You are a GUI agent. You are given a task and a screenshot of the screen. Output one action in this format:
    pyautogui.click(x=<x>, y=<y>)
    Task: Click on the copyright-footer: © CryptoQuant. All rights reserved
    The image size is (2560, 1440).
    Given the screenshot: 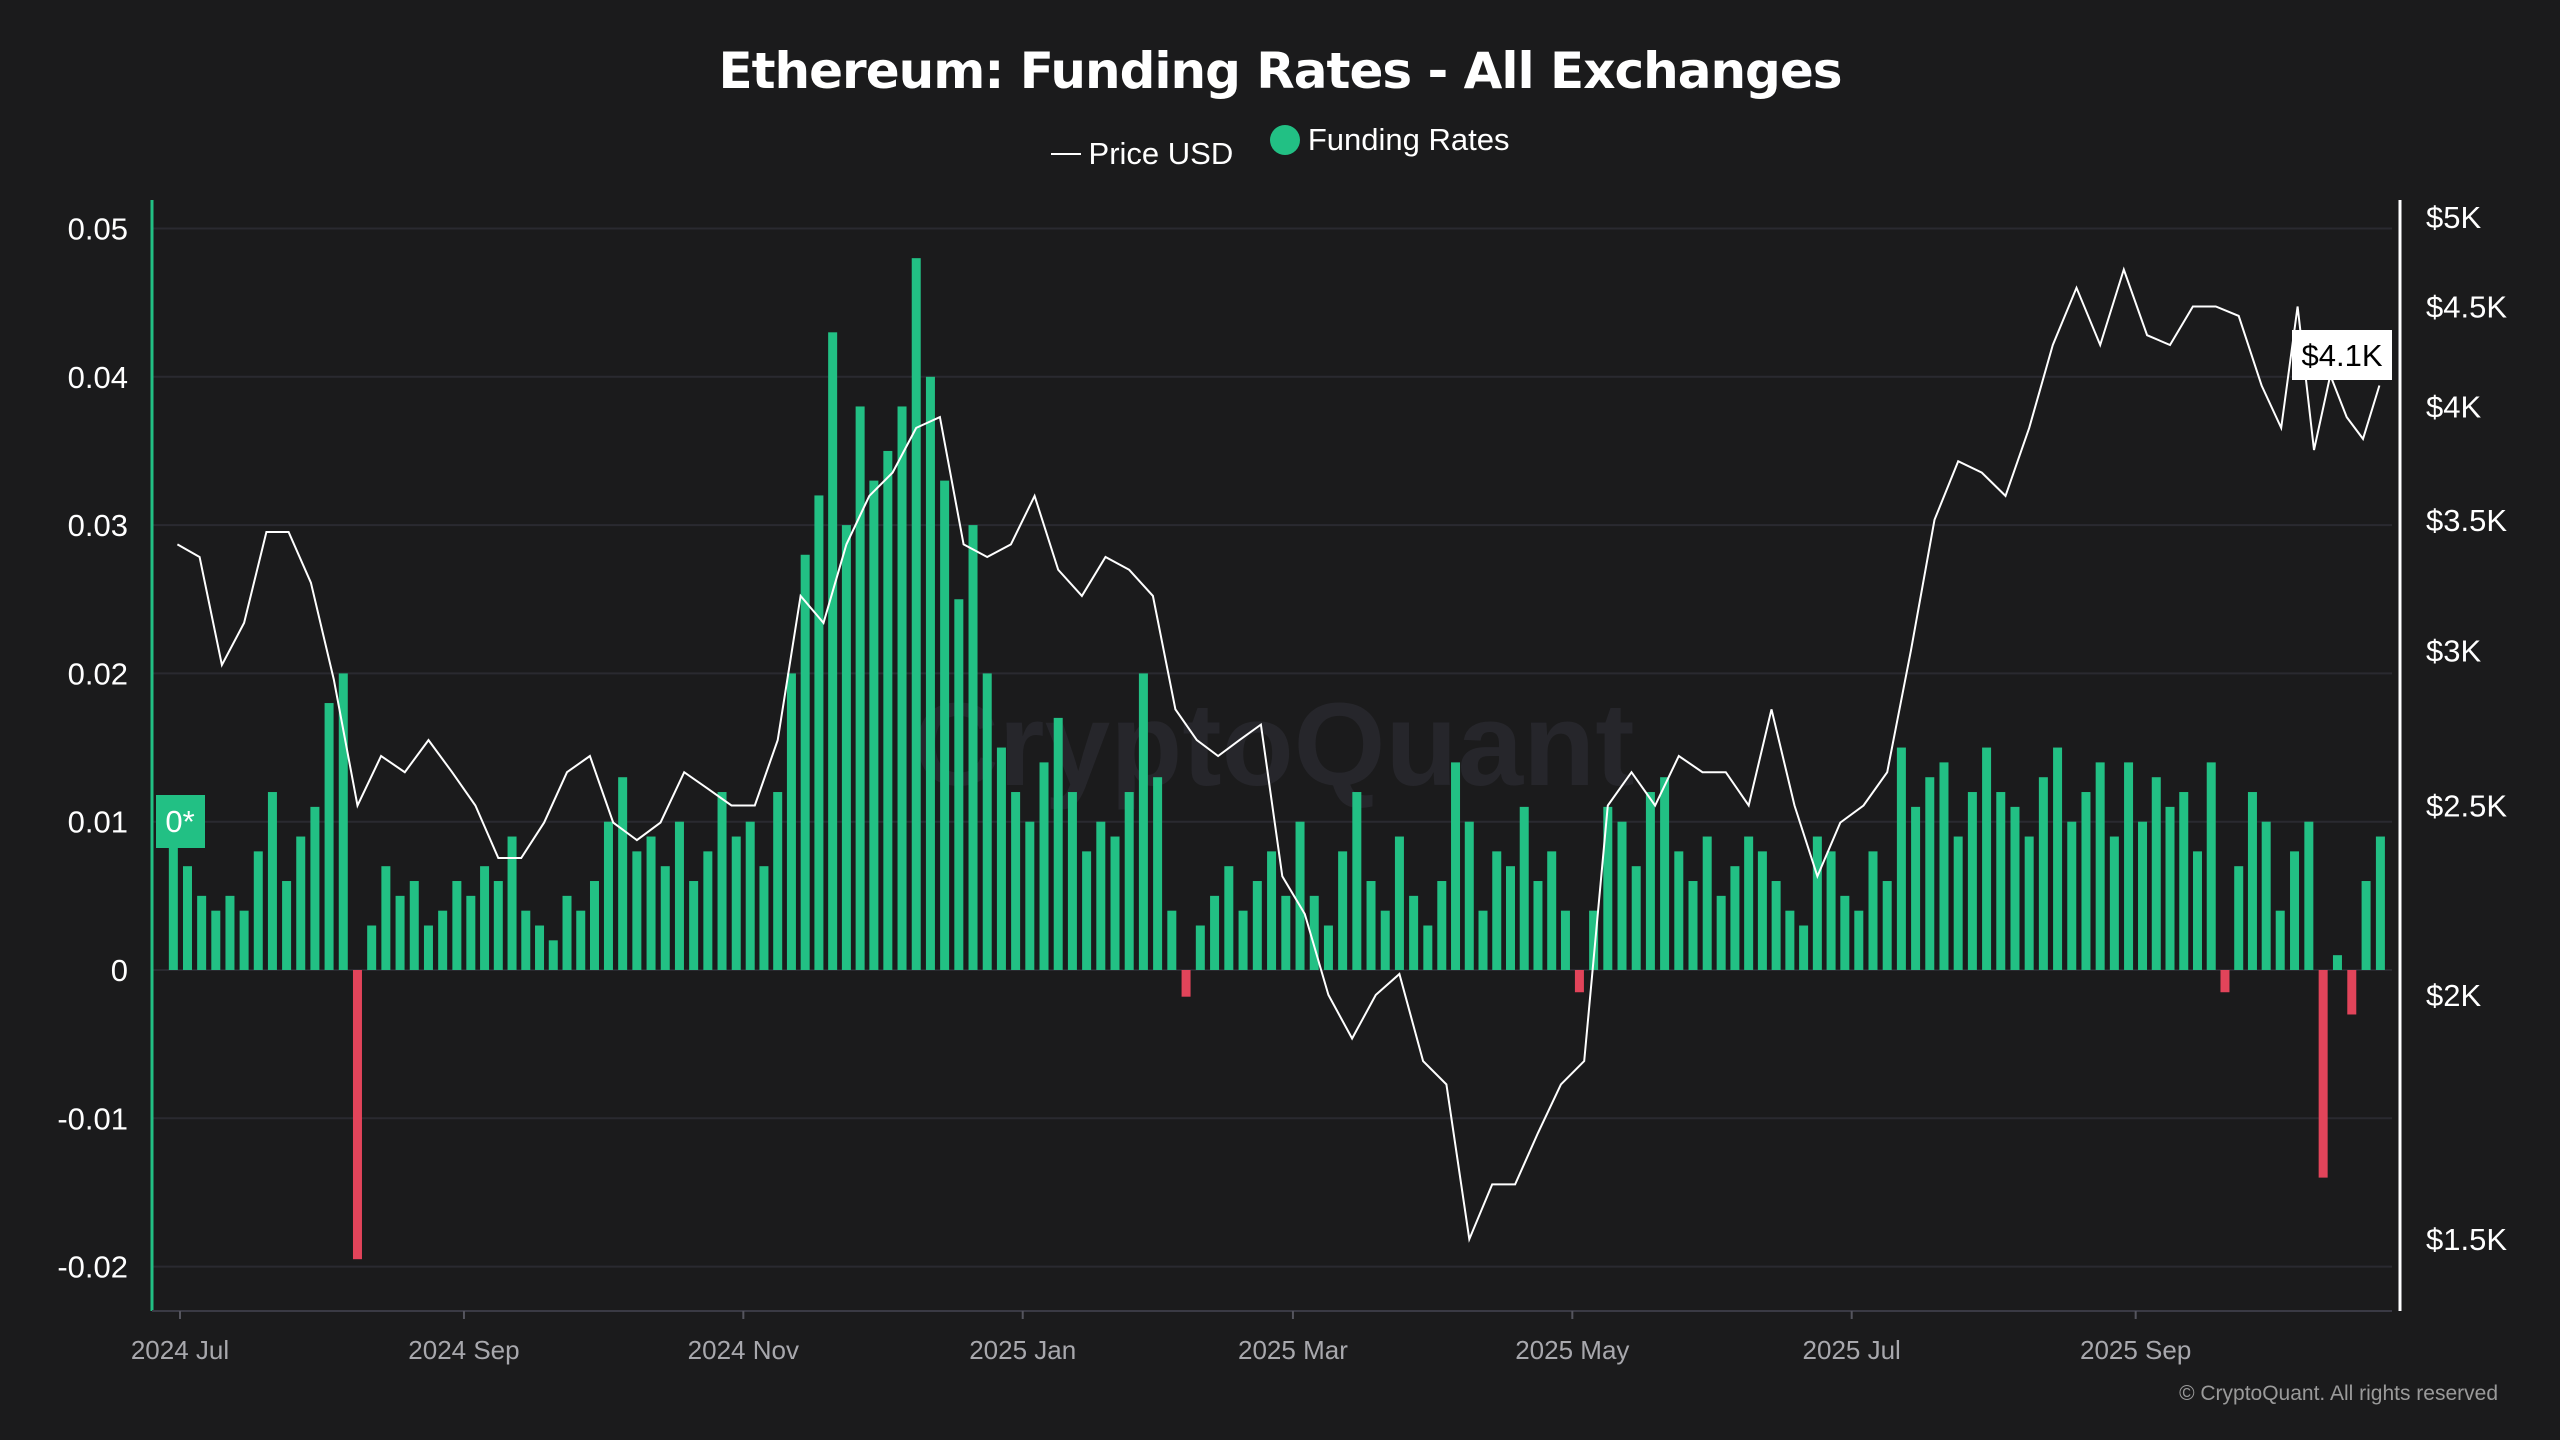 What is the action you would take?
    pyautogui.click(x=2338, y=1393)
    